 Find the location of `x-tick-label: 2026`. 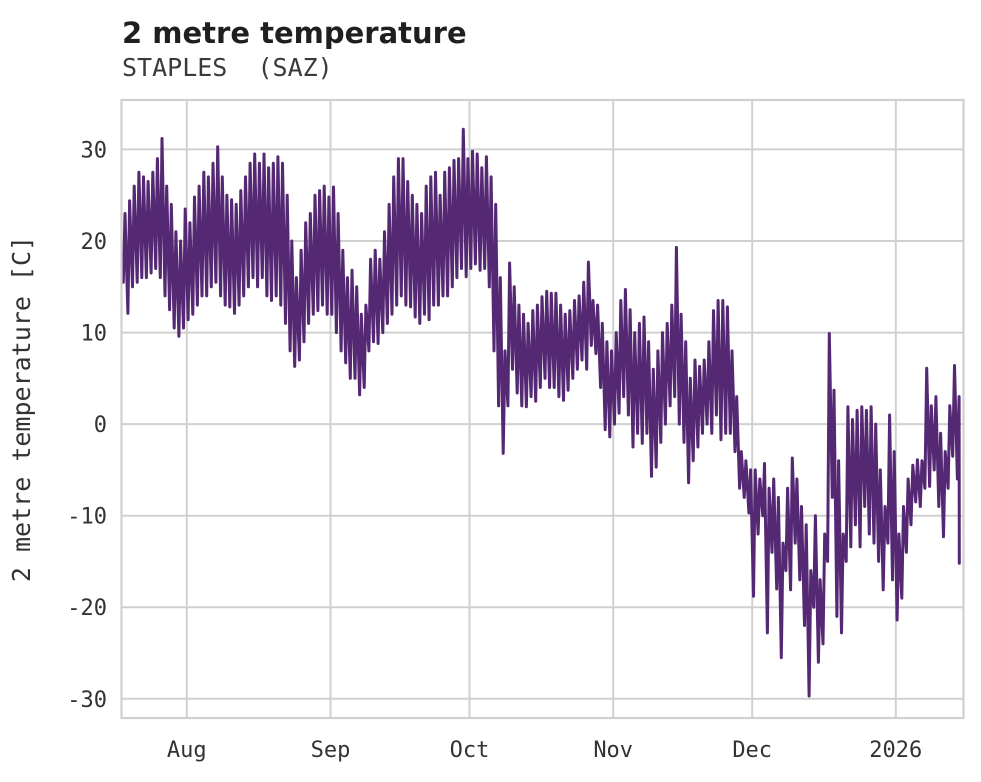

x-tick-label: 2026 is located at coordinates (895, 750).